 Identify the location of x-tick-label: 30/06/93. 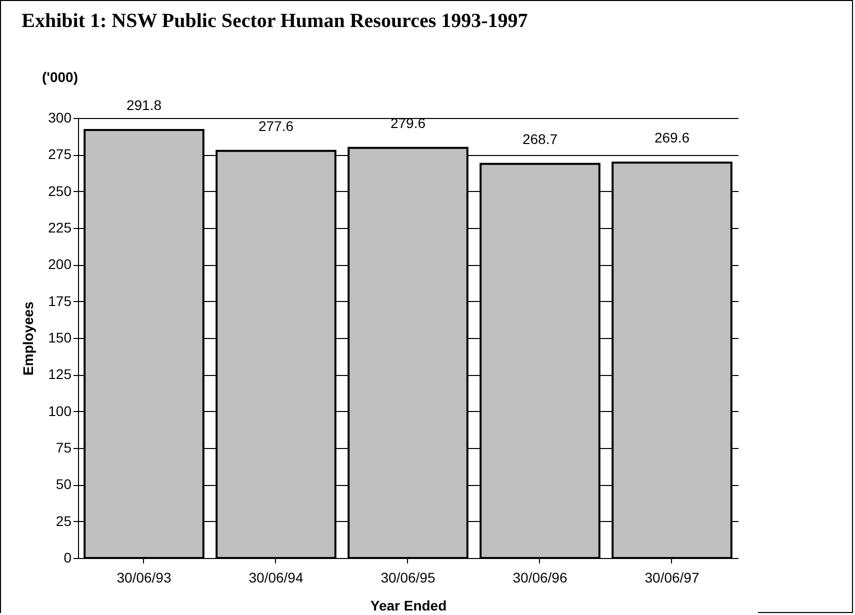
(144, 578).